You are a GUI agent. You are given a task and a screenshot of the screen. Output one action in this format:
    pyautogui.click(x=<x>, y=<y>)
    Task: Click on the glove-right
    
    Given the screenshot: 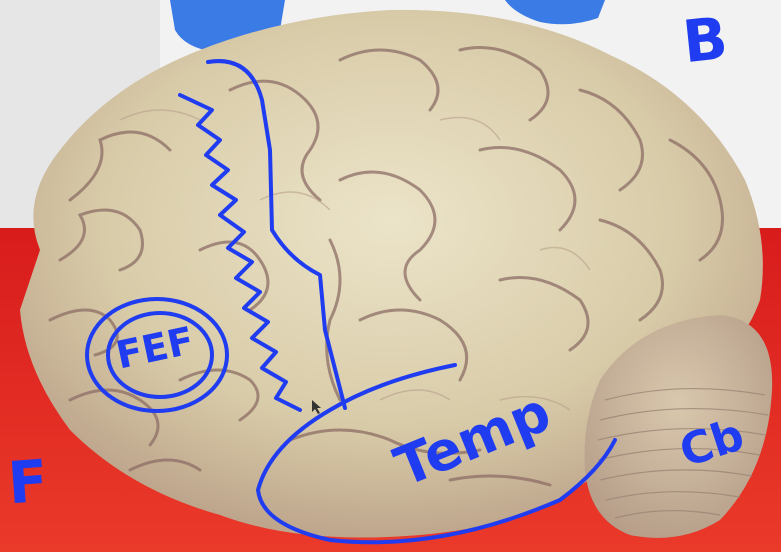 What is the action you would take?
    pyautogui.click(x=555, y=12)
    